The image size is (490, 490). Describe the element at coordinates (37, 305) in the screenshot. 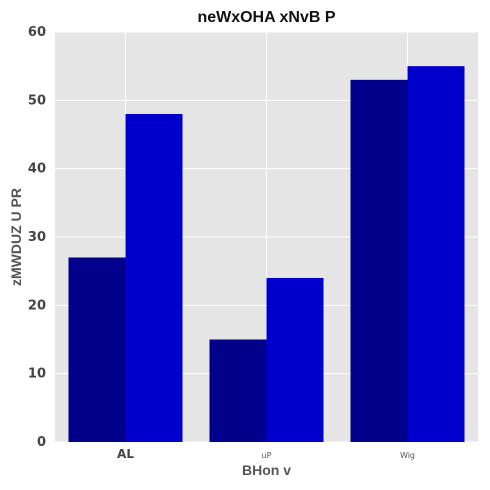

I see `y-tick-label: 20` at that location.